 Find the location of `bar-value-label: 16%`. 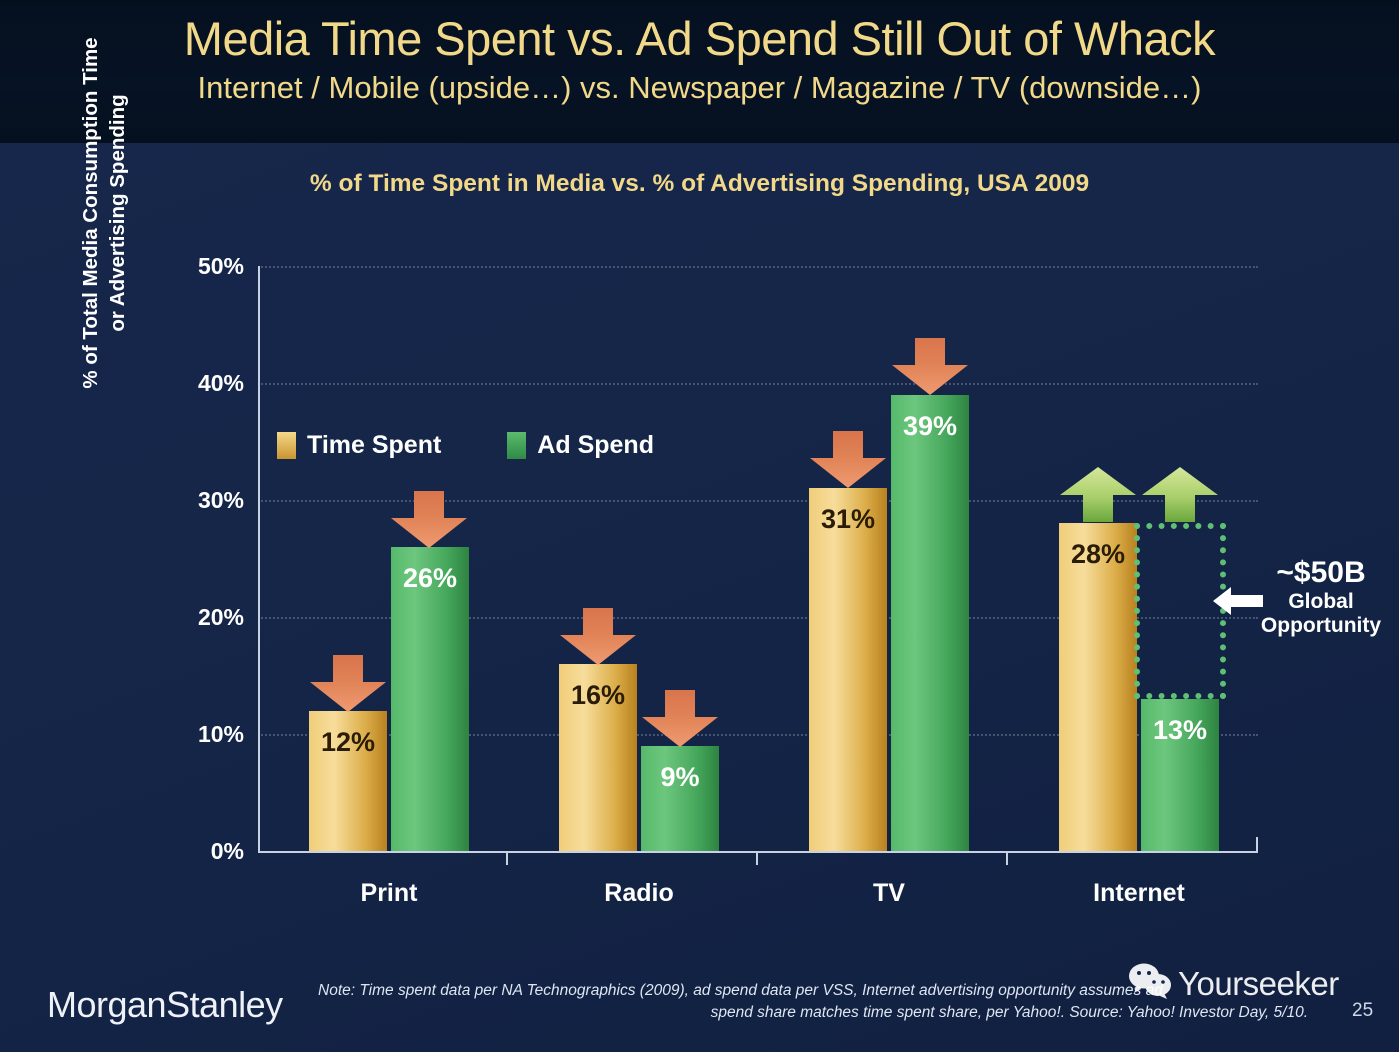

bar-value-label: 16% is located at coordinates (598, 695).